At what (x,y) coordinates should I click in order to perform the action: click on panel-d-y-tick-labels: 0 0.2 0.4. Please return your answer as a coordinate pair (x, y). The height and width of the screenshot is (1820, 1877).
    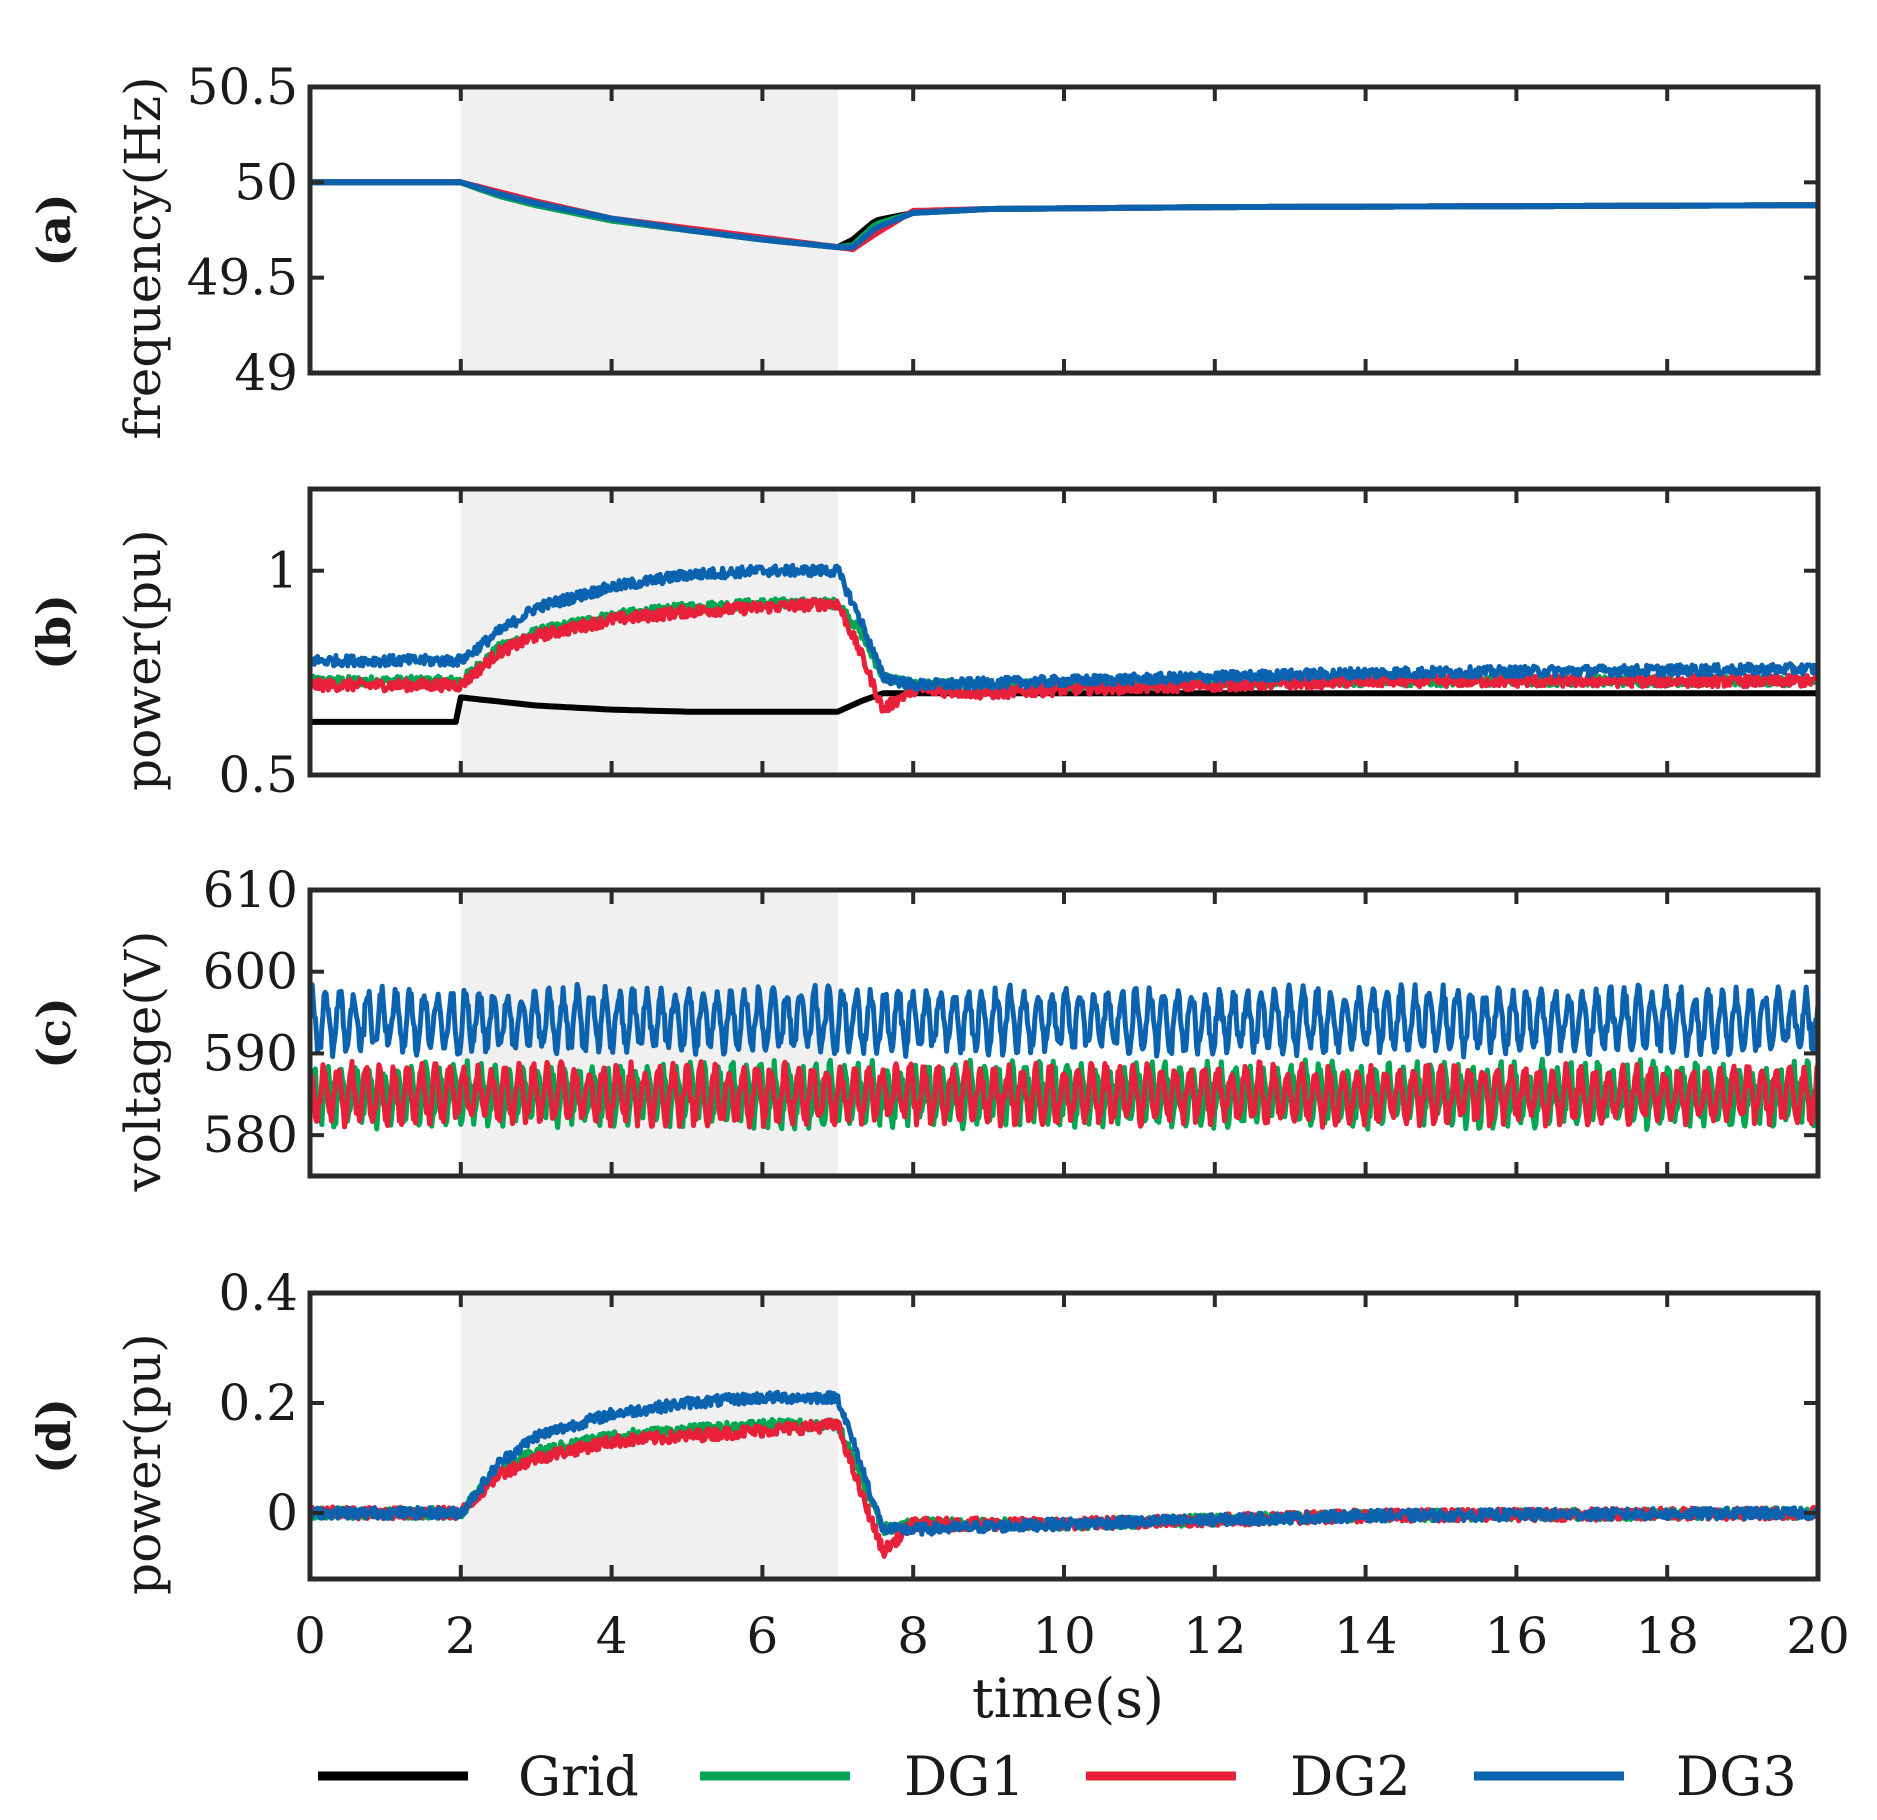
    Looking at the image, I should click on (258, 1403).